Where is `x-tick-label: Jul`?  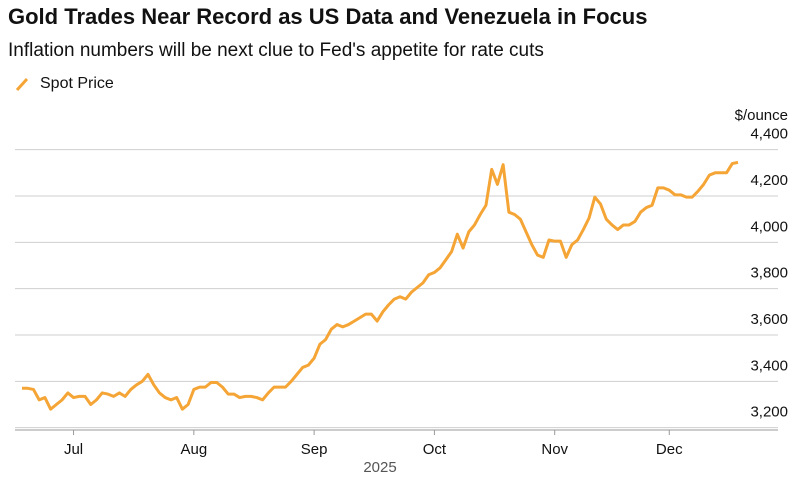
x-tick-label: Jul is located at coordinates (73, 449).